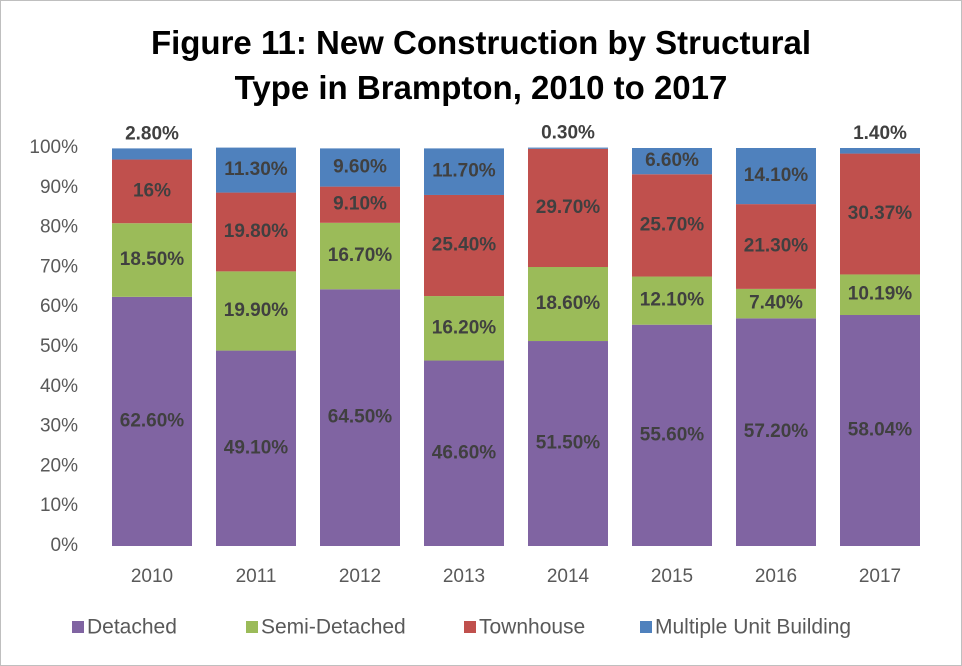 The height and width of the screenshot is (666, 962). I want to click on value-label: 16.20%, so click(464, 327).